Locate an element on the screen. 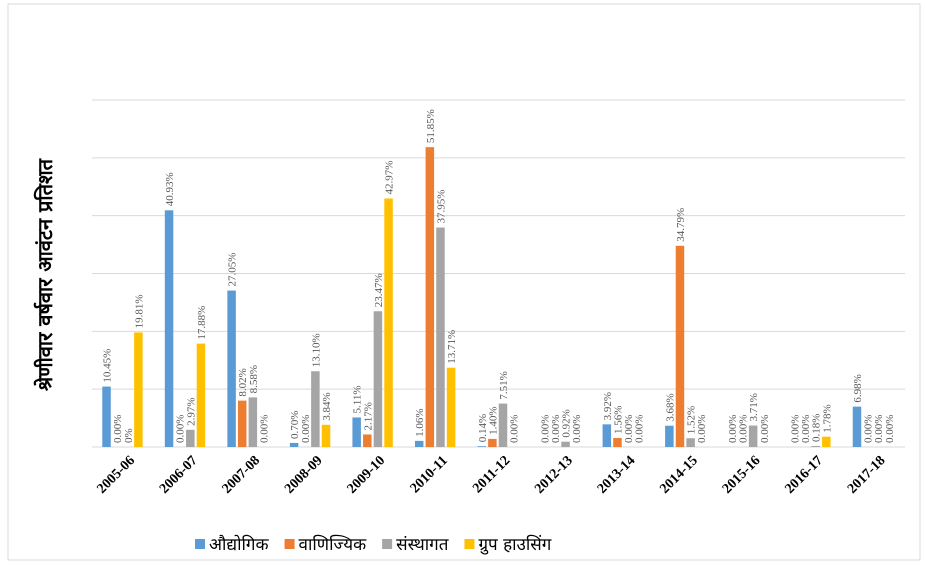 This screenshot has height=566, width=925. value-label: 19.81% is located at coordinates (139, 312).